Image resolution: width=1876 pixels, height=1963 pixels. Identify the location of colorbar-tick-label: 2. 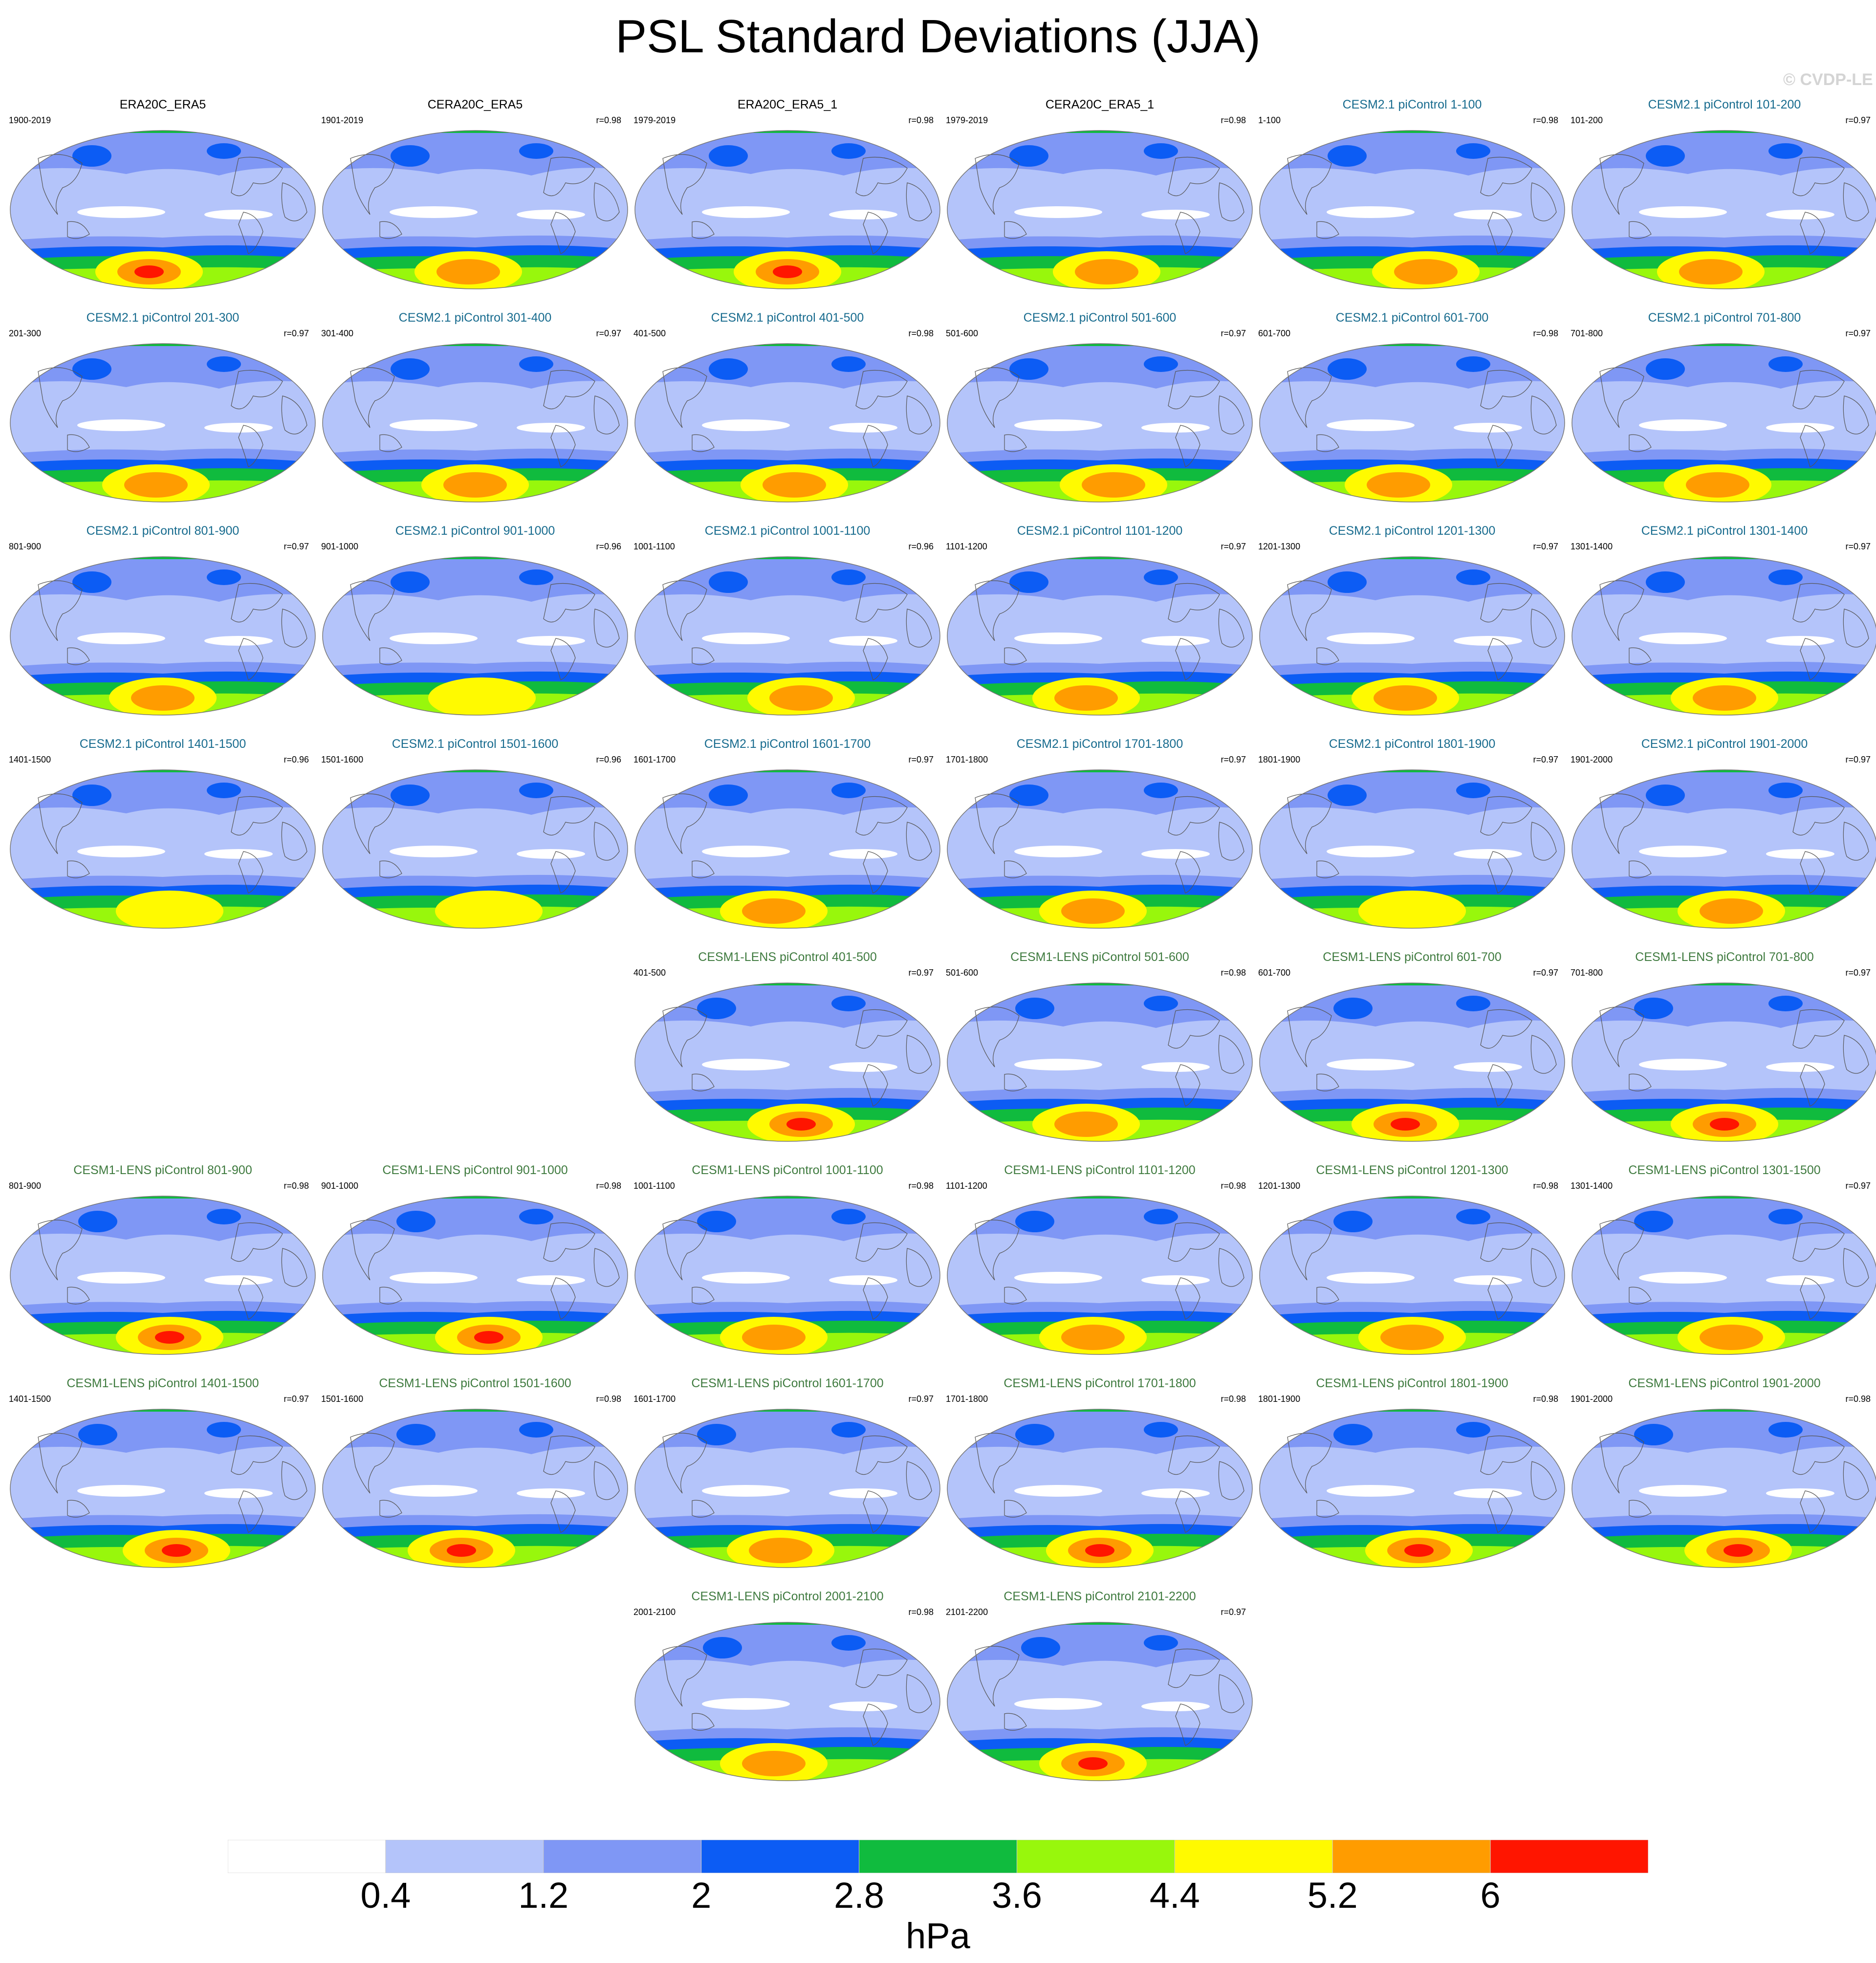
(701, 1895).